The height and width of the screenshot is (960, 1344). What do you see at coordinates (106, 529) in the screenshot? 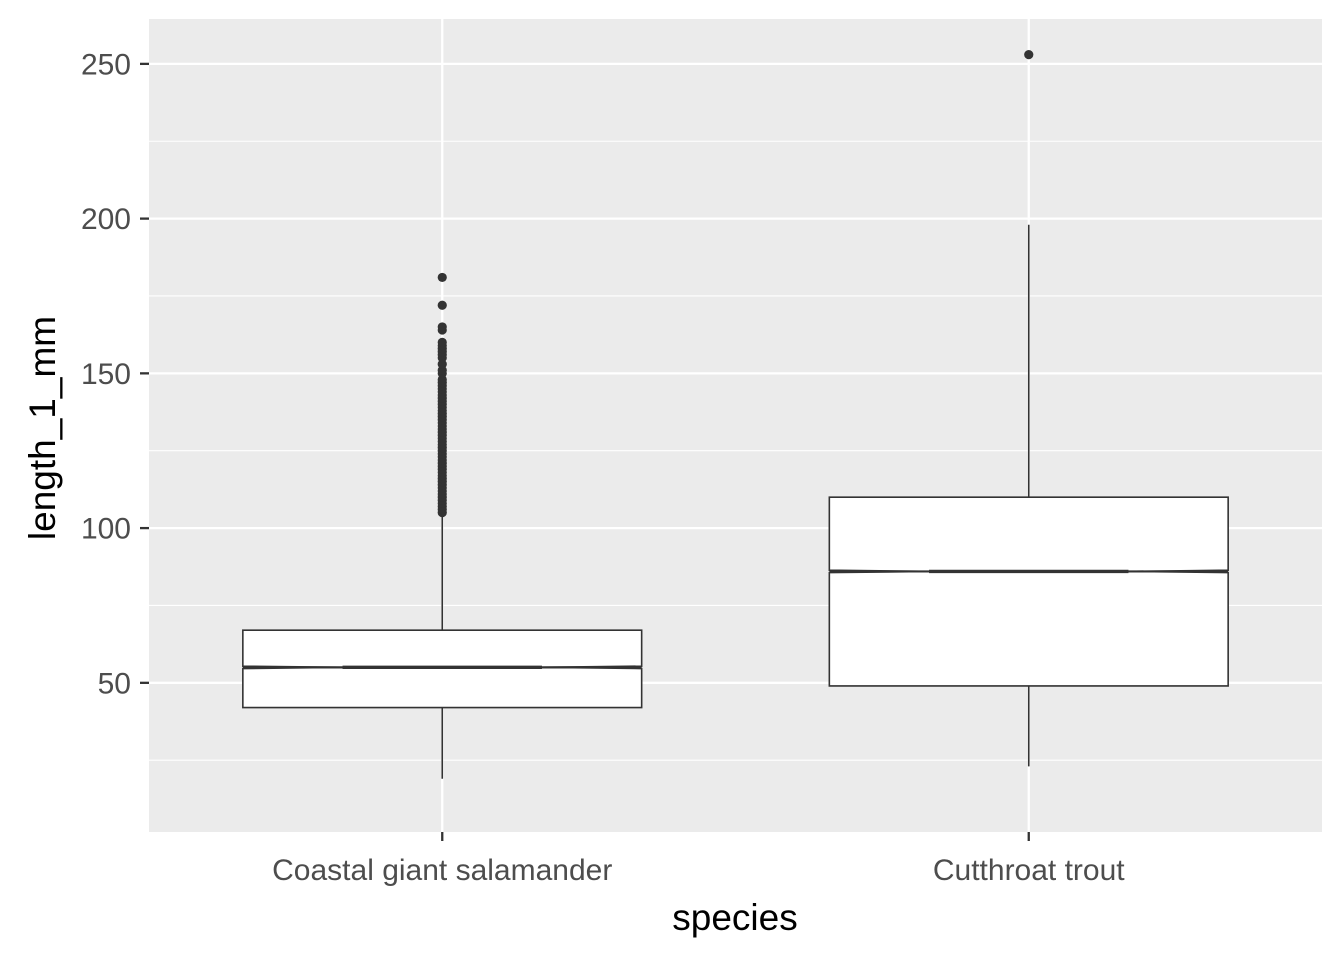
I see `y-tick-label: 100` at bounding box center [106, 529].